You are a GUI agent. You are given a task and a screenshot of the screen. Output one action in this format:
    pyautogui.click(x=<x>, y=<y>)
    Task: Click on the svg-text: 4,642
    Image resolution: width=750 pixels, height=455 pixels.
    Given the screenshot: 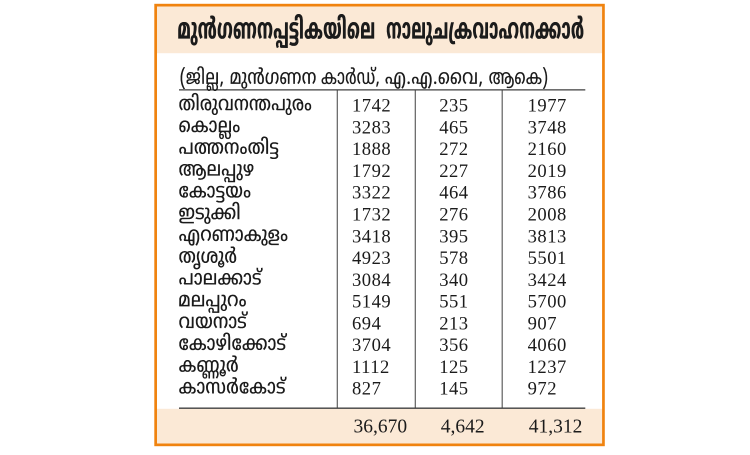 What is the action you would take?
    pyautogui.click(x=463, y=427)
    